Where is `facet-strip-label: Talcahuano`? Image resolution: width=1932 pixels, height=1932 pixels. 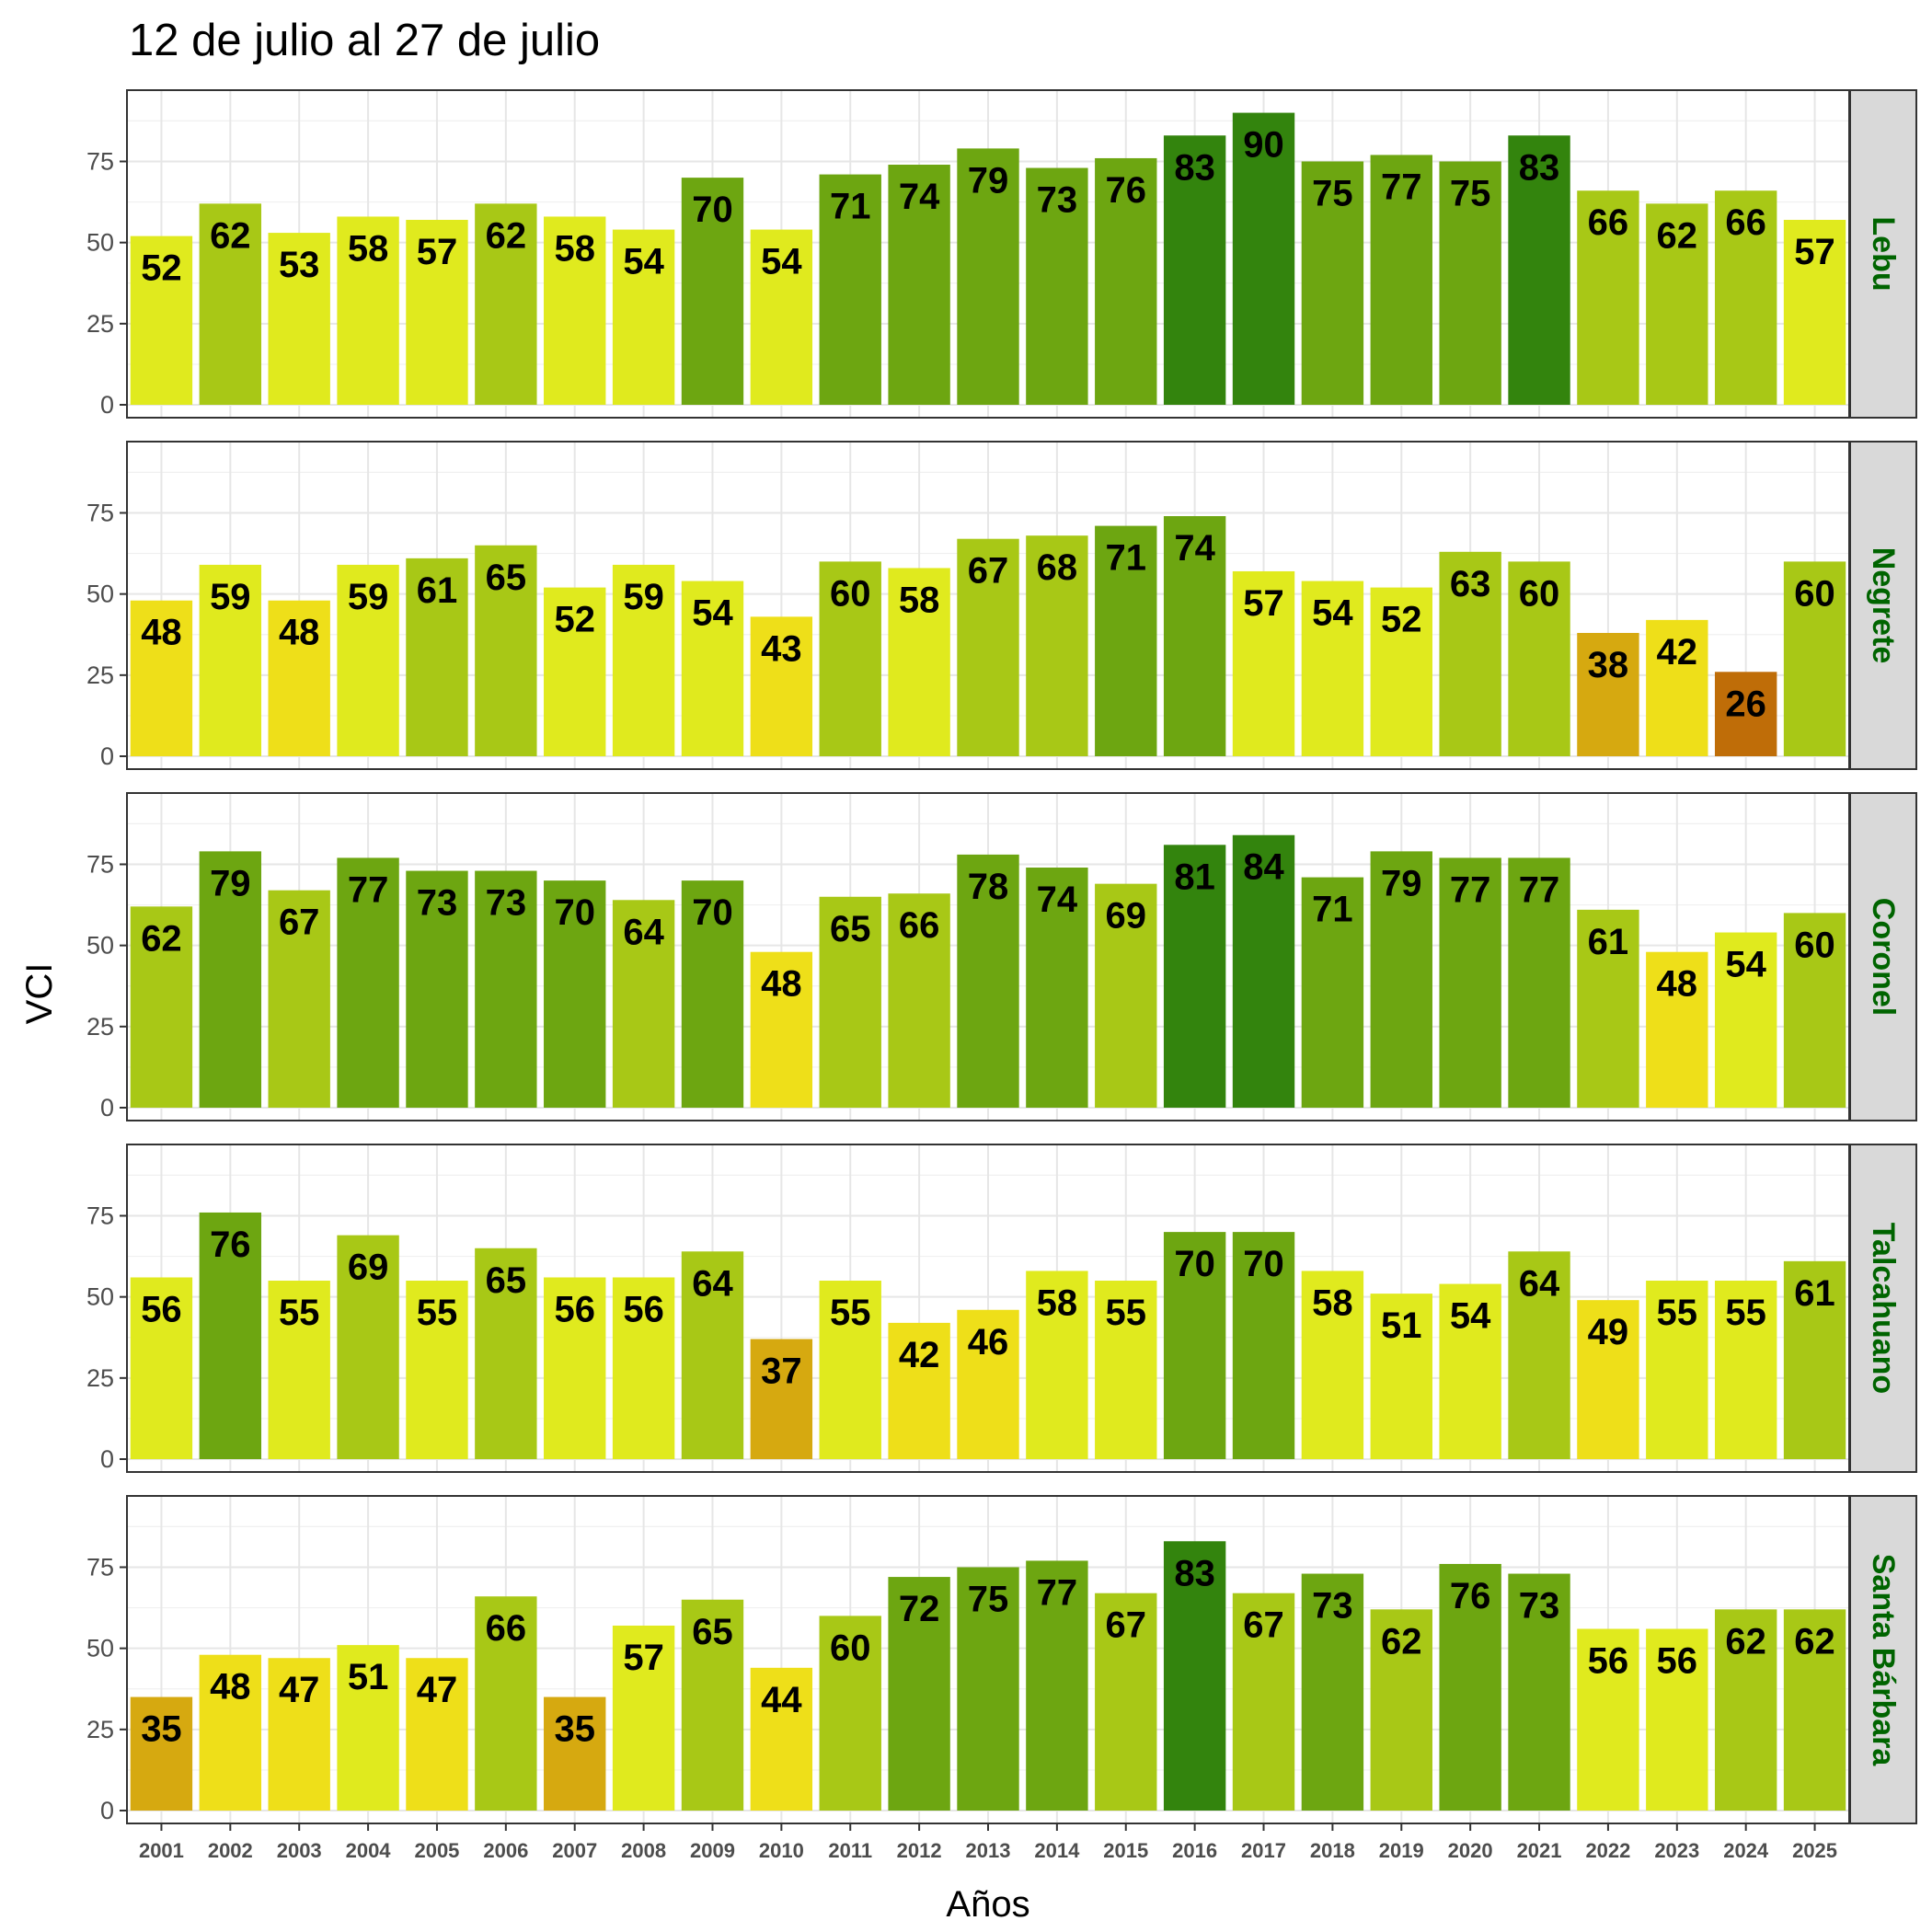
facet-strip-label: Talcahuano is located at coordinates (1883, 1308).